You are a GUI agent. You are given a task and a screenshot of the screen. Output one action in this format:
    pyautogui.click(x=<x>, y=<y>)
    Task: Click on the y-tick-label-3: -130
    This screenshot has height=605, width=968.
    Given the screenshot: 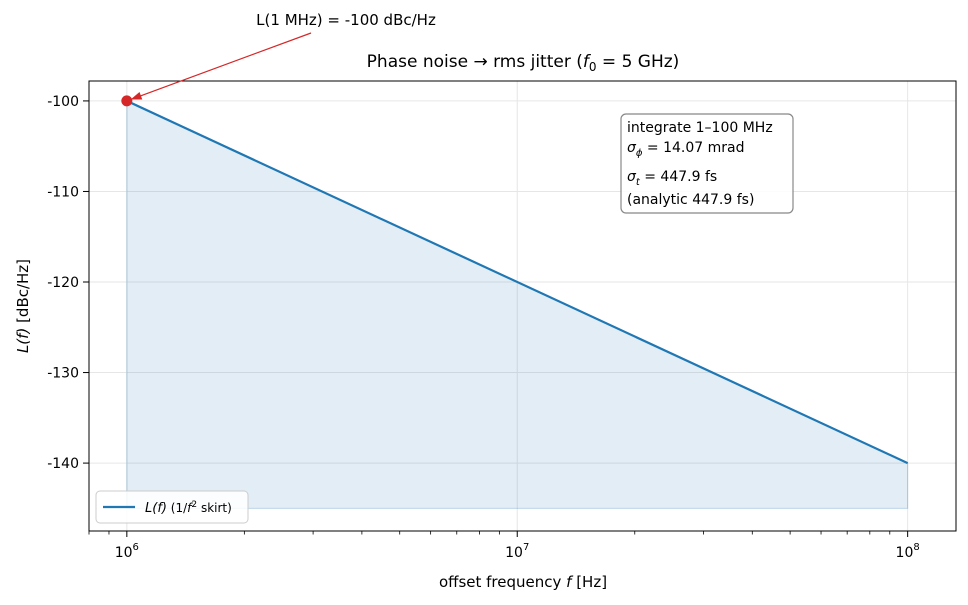 What is the action you would take?
    pyautogui.click(x=63, y=374)
    